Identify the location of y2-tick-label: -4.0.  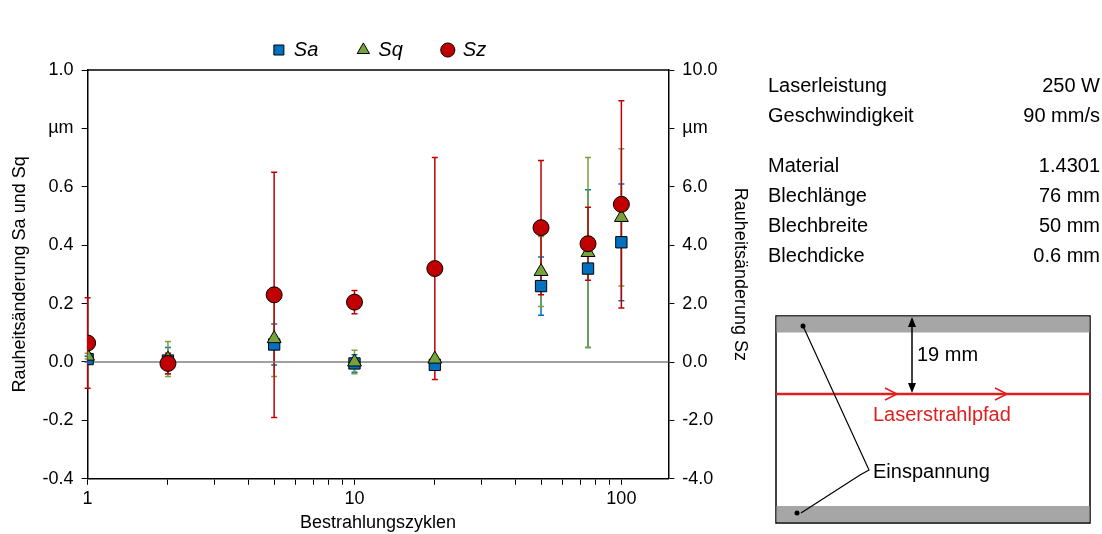
(698, 477).